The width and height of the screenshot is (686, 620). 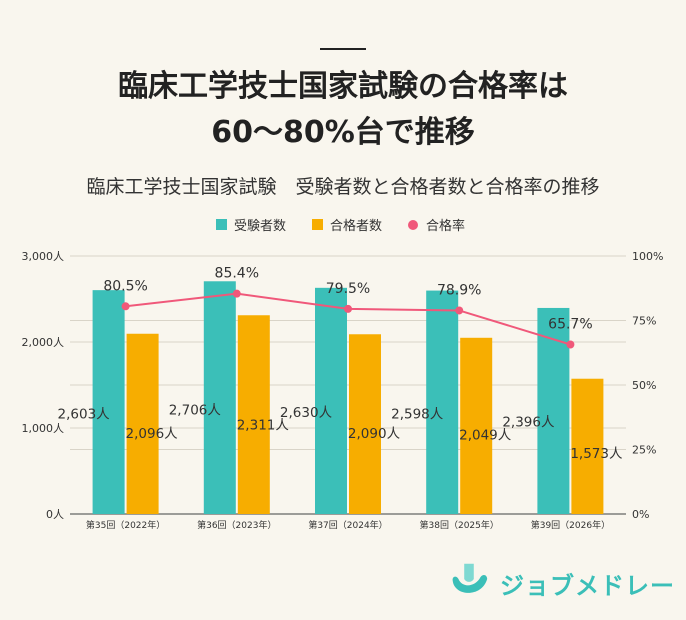 What do you see at coordinates (195, 410) in the screenshot?
I see `examinees-value-label: 2,706人` at bounding box center [195, 410].